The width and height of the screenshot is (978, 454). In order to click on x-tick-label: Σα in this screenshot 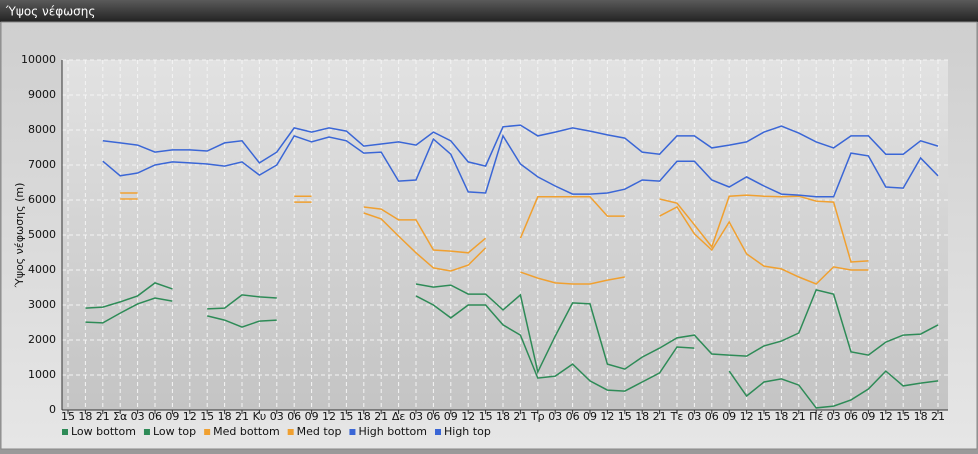, I will do `click(120, 416)`.